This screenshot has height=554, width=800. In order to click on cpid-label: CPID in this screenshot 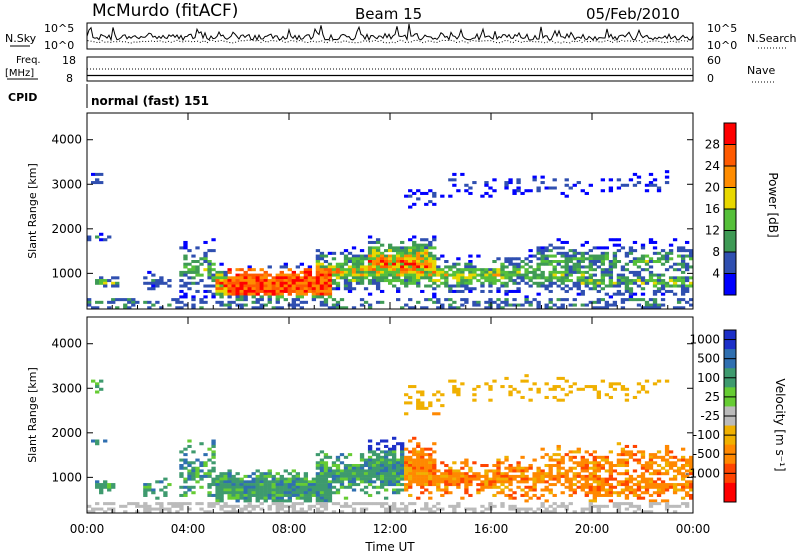, I will do `click(22, 97)`.